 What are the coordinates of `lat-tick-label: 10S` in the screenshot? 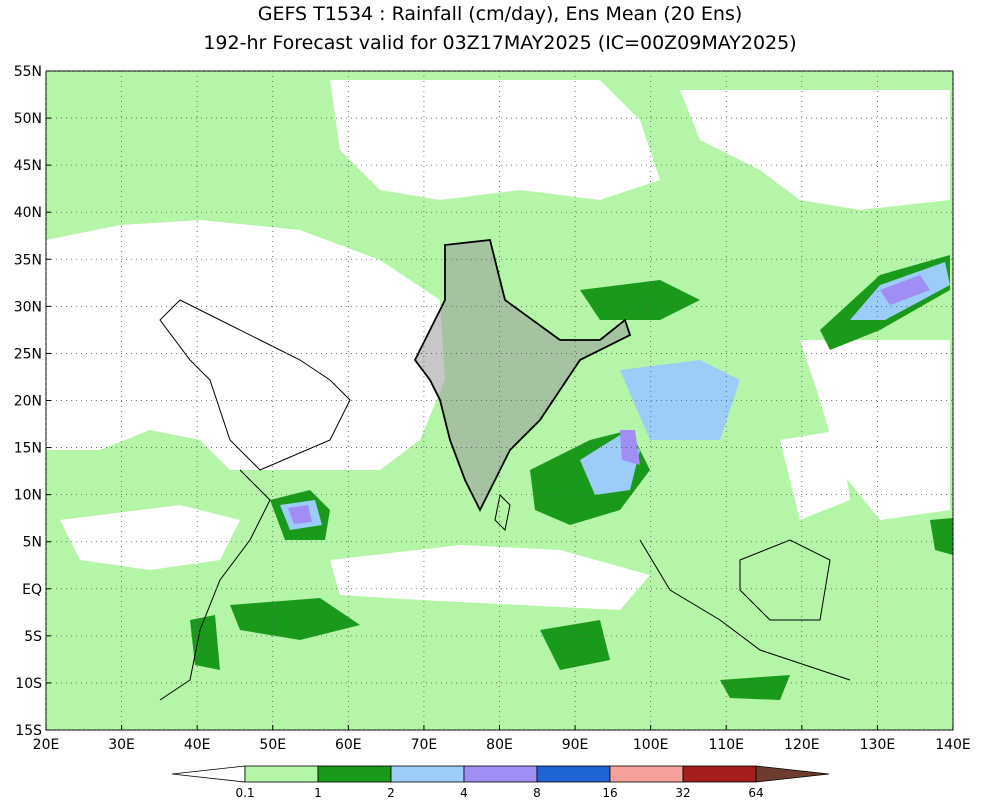 It's located at (28, 684).